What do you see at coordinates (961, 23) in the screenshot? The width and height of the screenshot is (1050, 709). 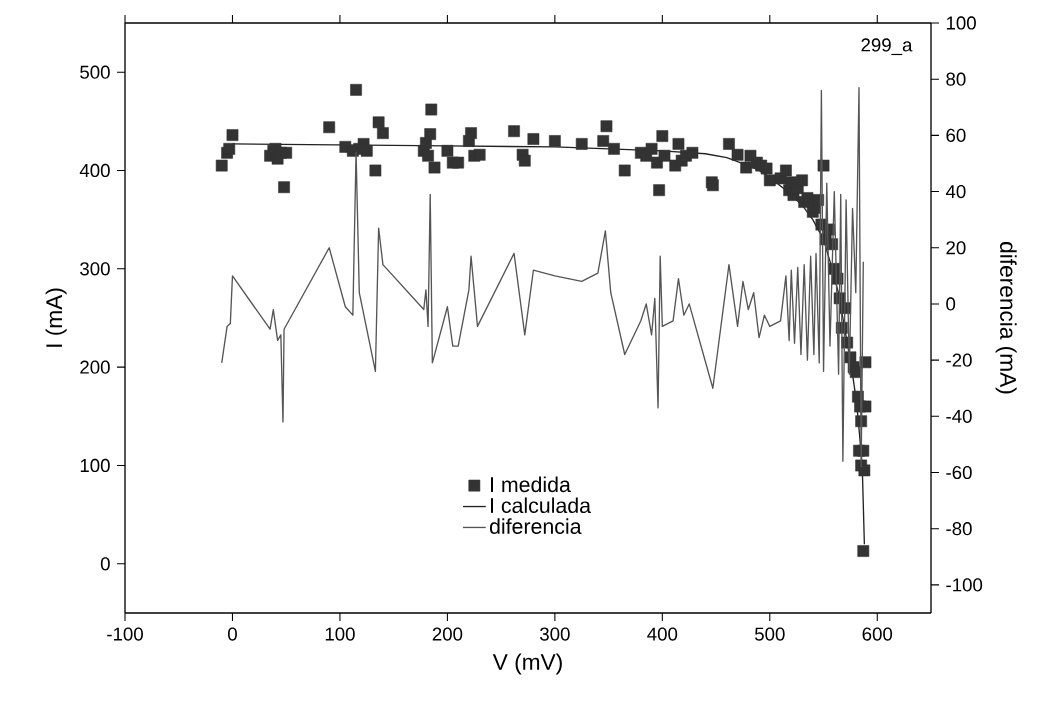 I see `y2-tick-label: 100` at bounding box center [961, 23].